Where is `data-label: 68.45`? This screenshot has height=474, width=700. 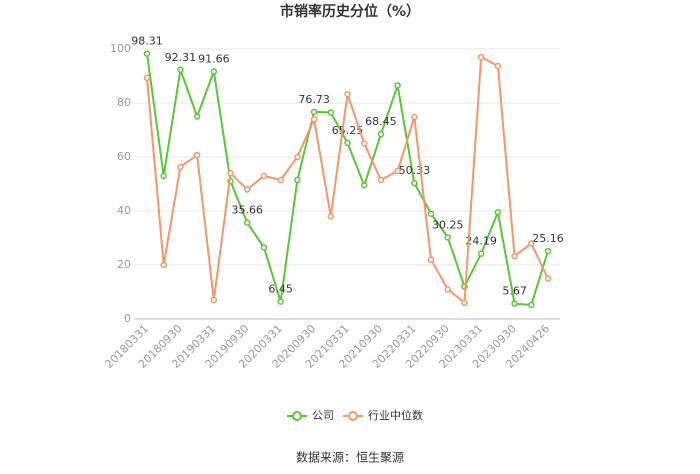 data-label: 68.45 is located at coordinates (381, 121).